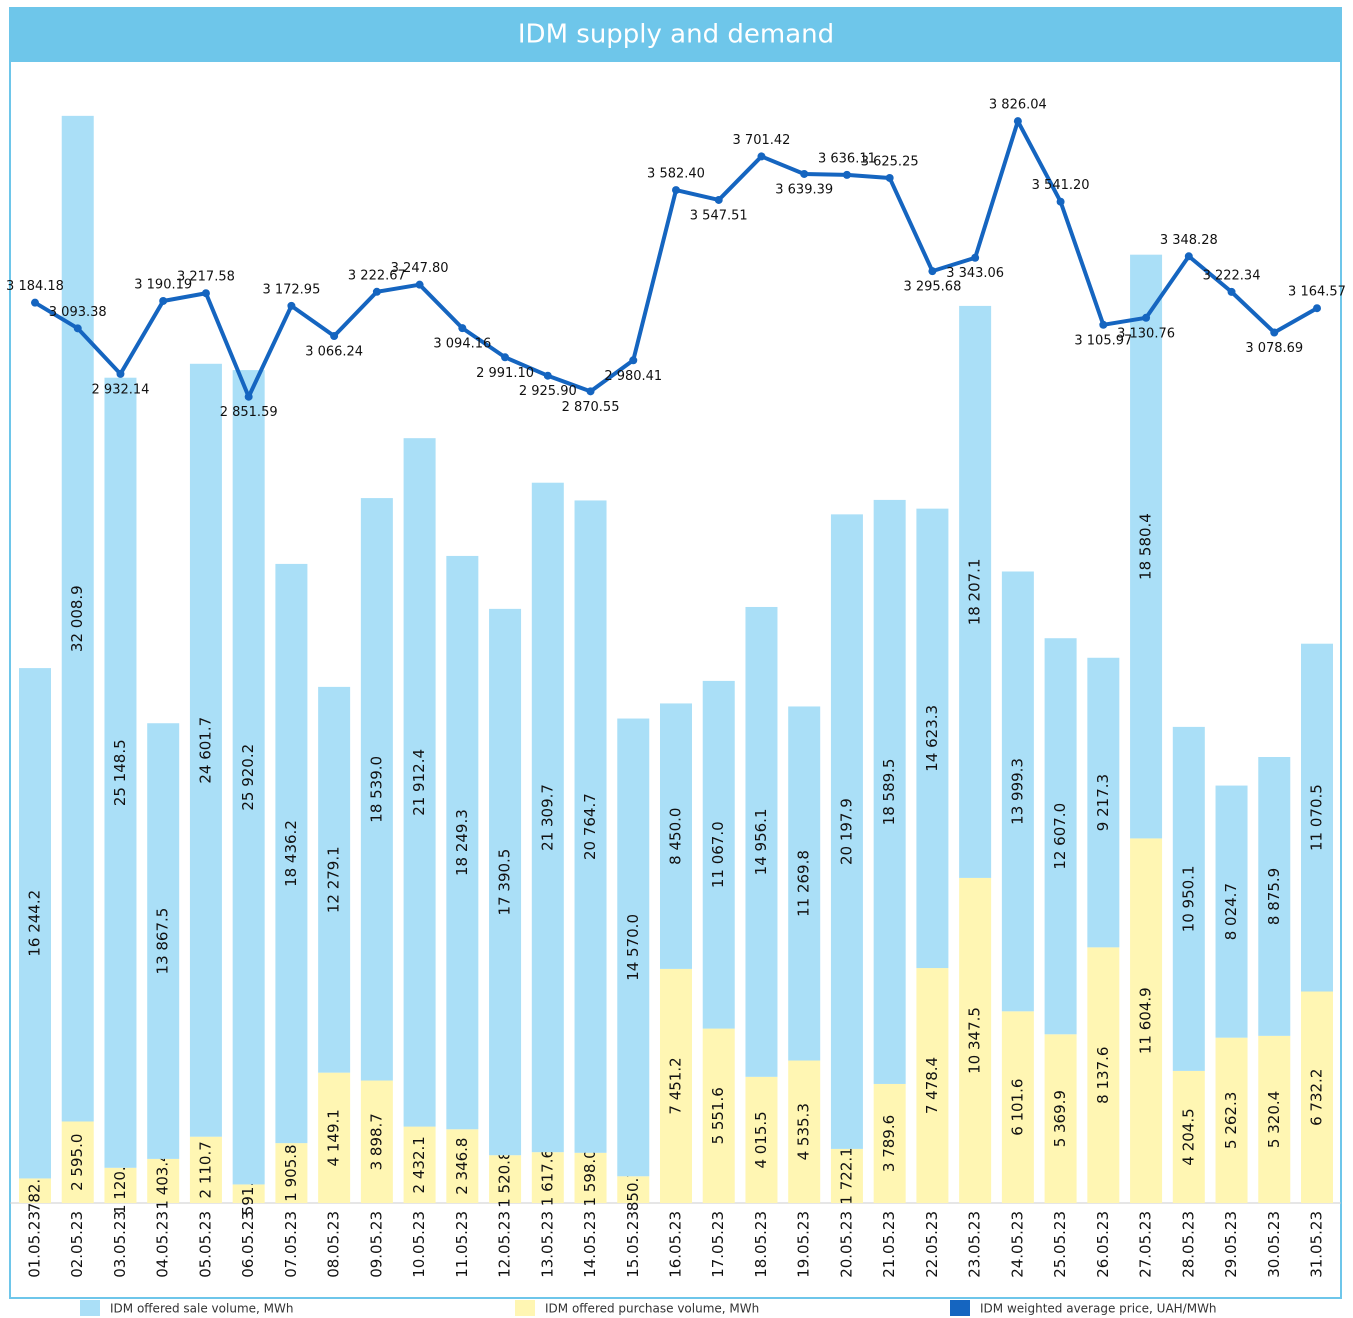 This screenshot has width=1353, height=1318. What do you see at coordinates (804, 1131) in the screenshot?
I see `value-label: 4 535.3` at bounding box center [804, 1131].